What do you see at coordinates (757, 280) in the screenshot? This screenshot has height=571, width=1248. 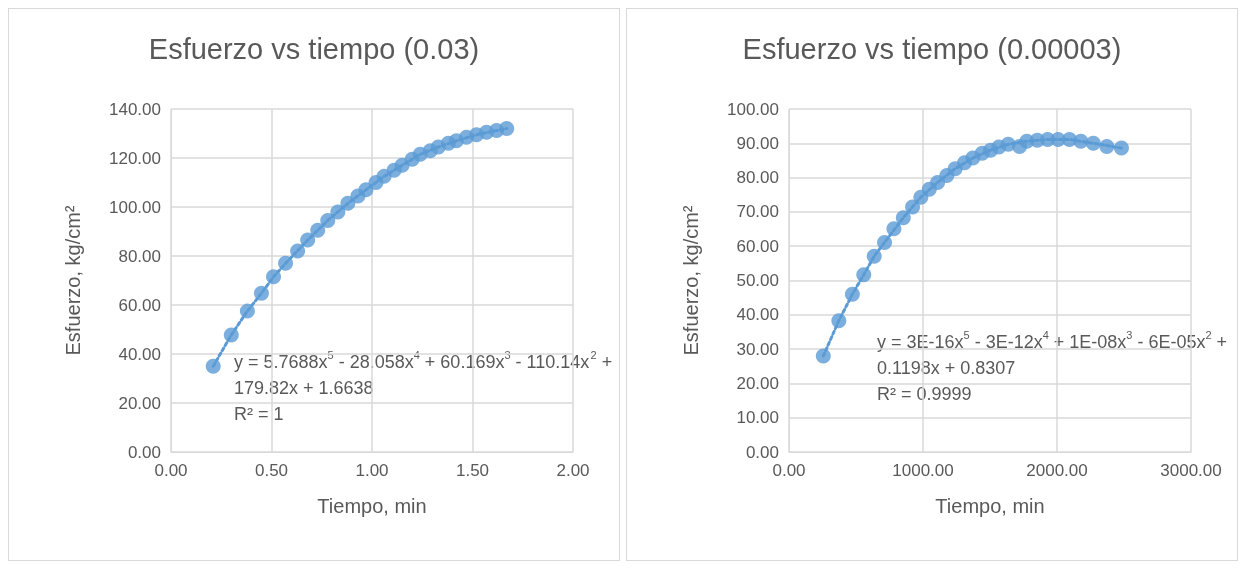 I see `y-tick-label: 50.00` at bounding box center [757, 280].